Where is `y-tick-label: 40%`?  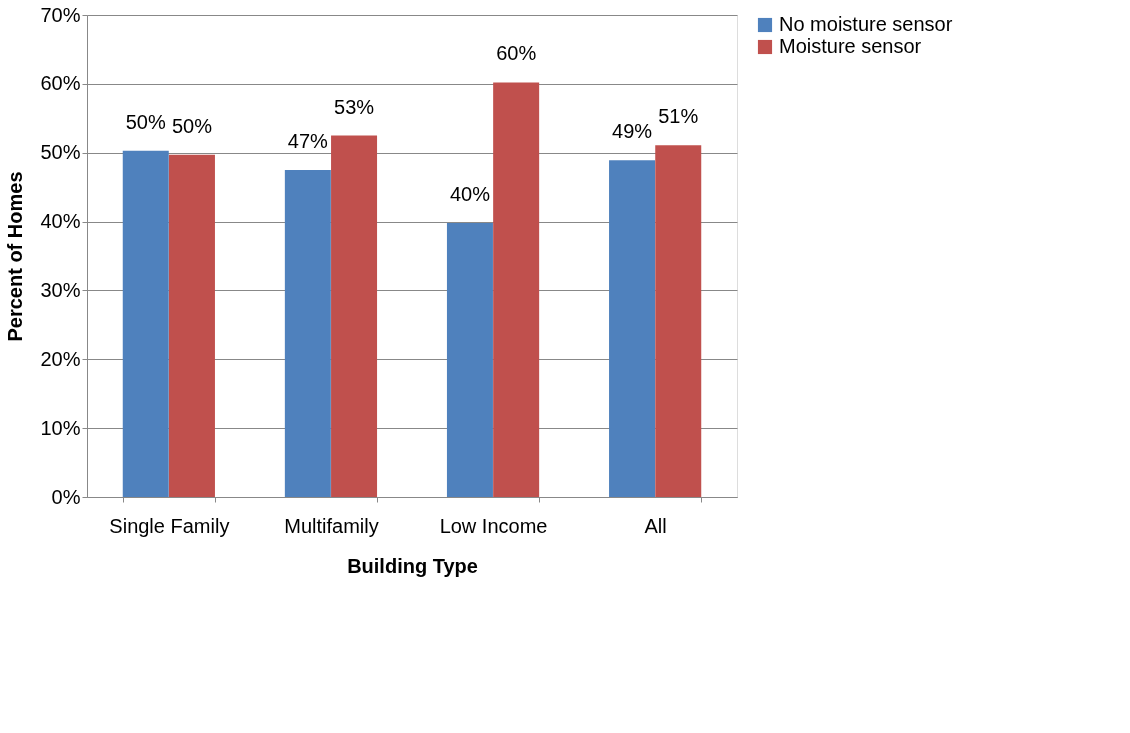
y-tick-label: 40% is located at coordinates (60, 221).